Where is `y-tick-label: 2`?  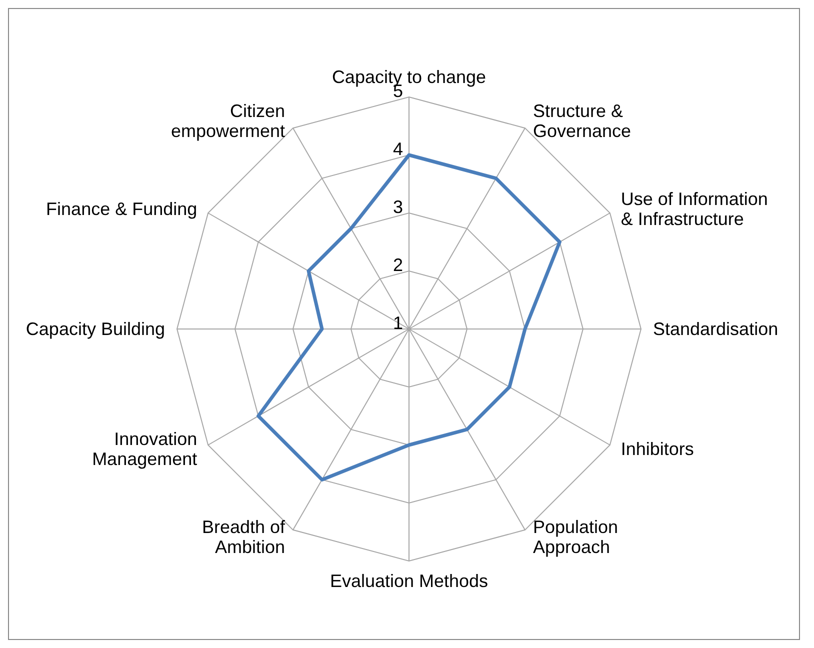 y-tick-label: 2 is located at coordinates (397, 265).